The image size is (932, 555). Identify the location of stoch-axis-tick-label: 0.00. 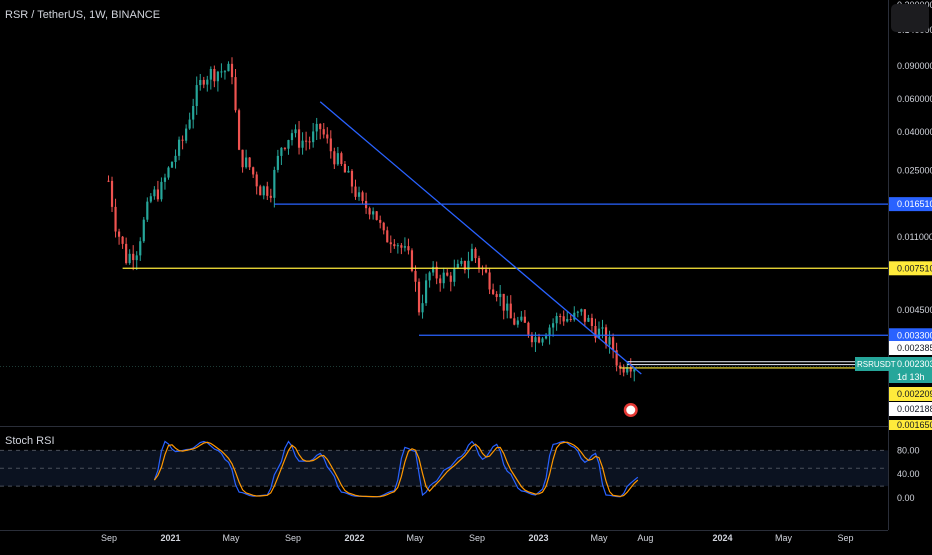
(906, 498).